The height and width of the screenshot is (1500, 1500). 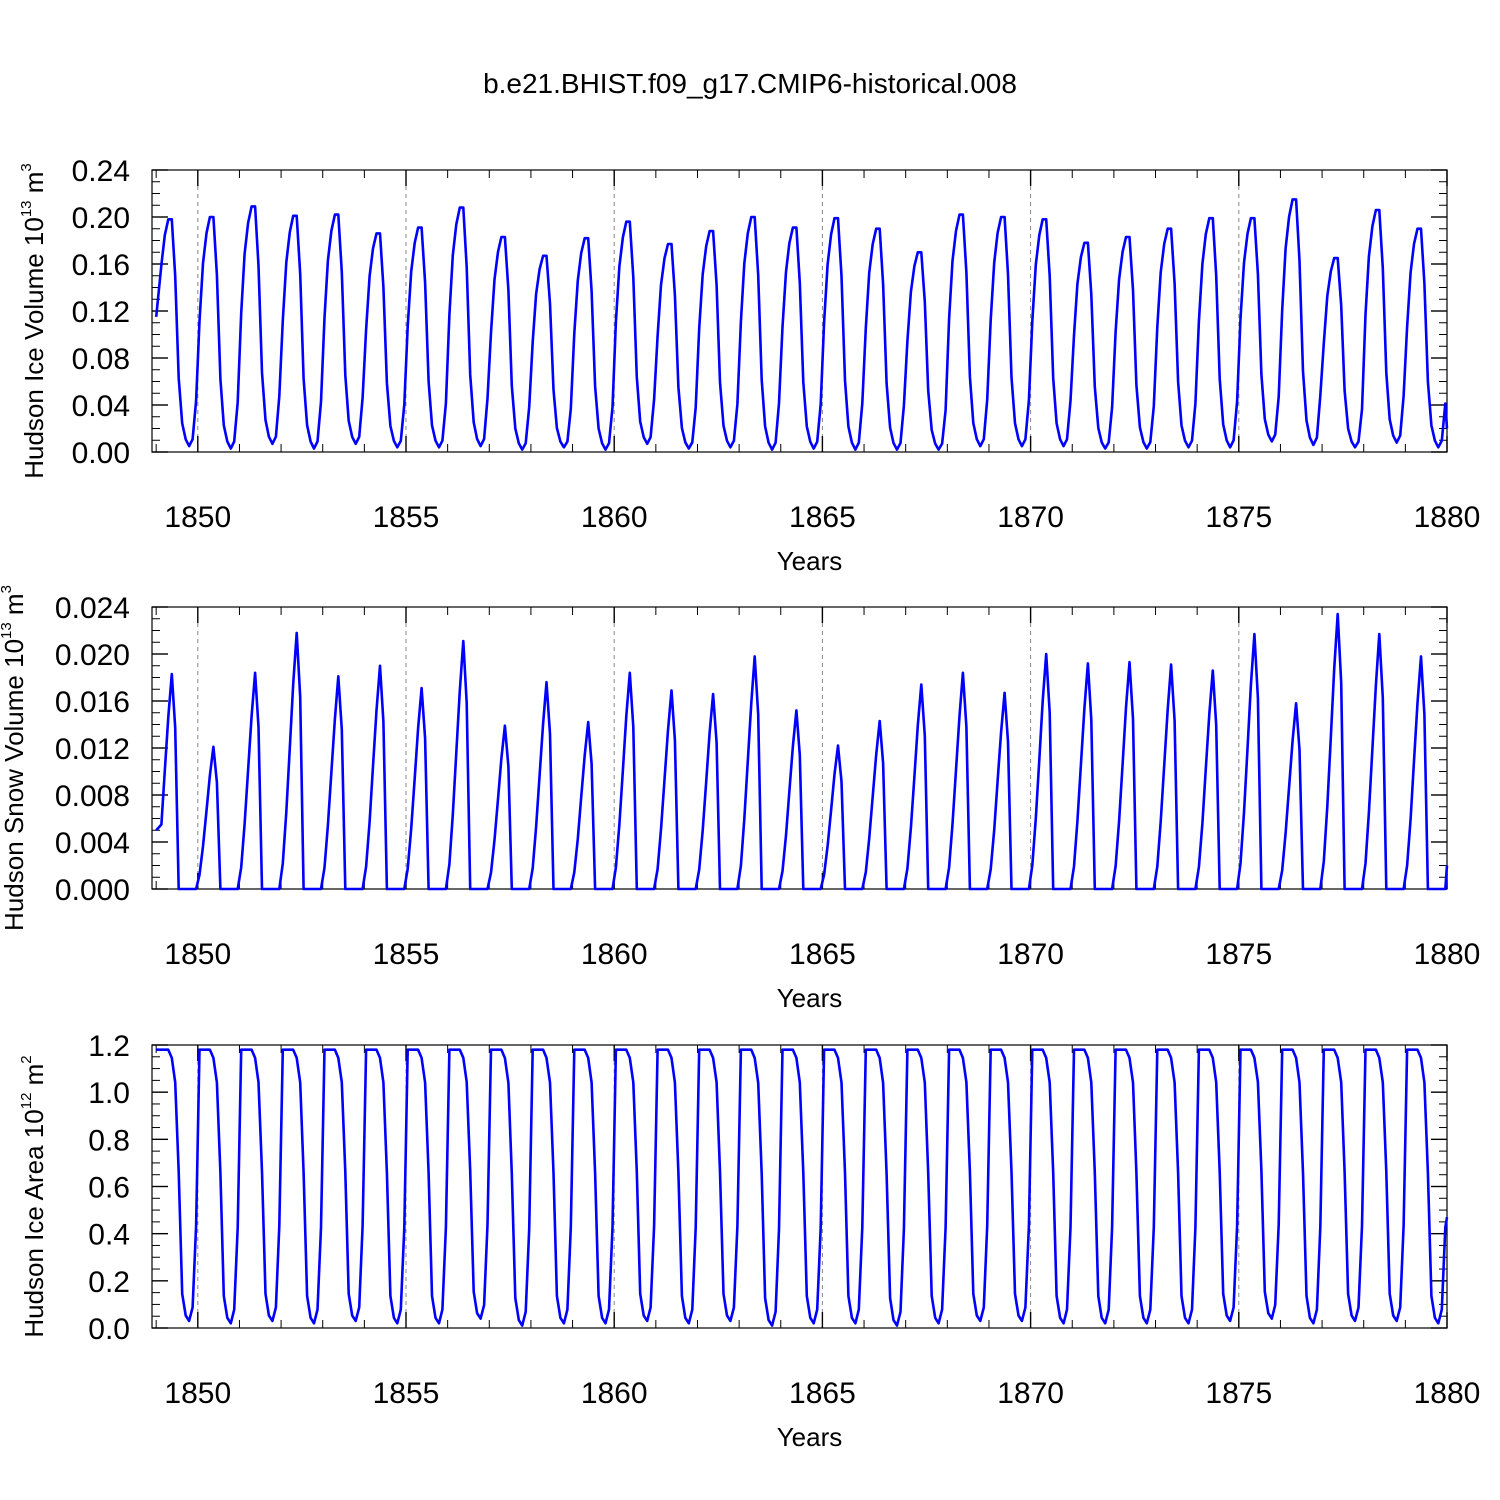 I want to click on ice-area-y-tick-label: 0.0, so click(x=109, y=1329).